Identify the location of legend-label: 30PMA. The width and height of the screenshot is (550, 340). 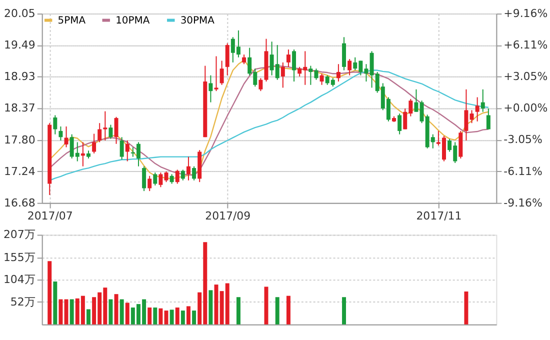
(197, 20).